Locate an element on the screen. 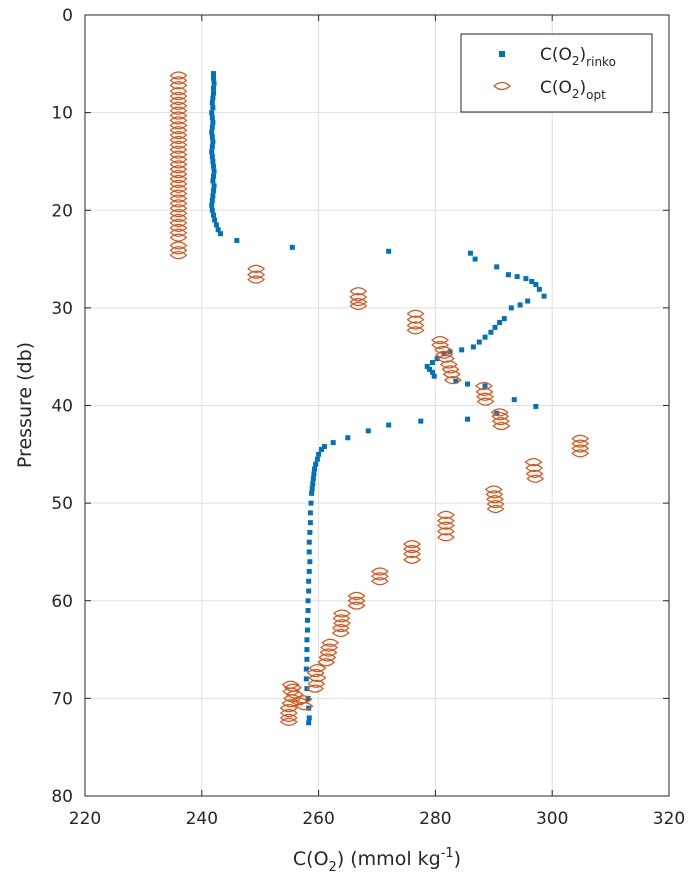  x-tick-label: 320 is located at coordinates (669, 819).